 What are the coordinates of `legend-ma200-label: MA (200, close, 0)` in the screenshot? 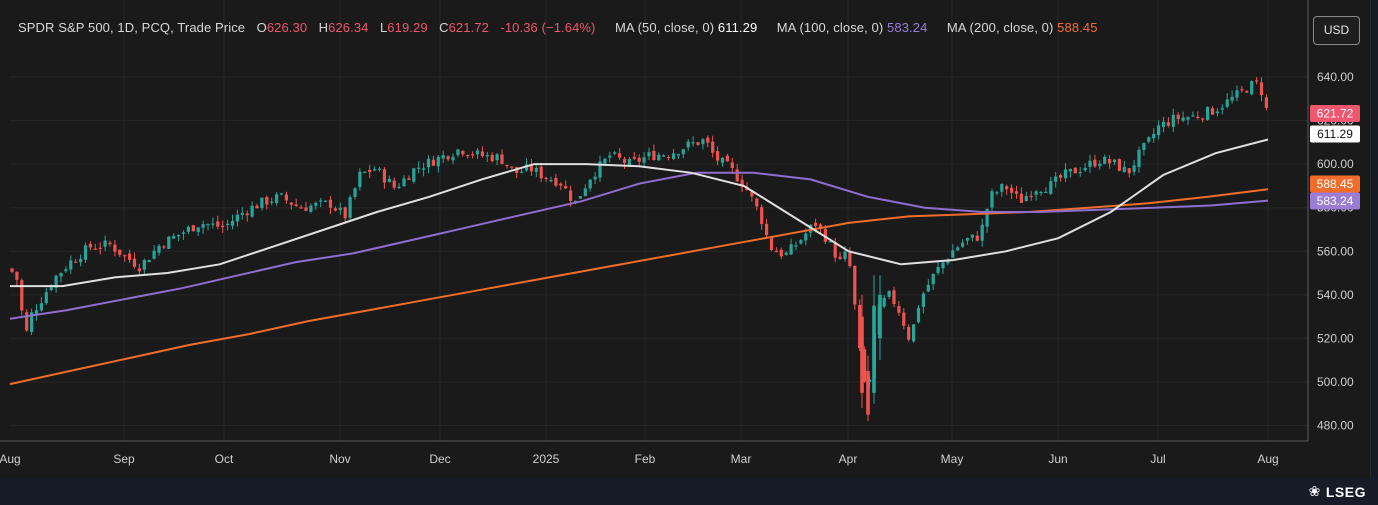 It's located at (1000, 27).